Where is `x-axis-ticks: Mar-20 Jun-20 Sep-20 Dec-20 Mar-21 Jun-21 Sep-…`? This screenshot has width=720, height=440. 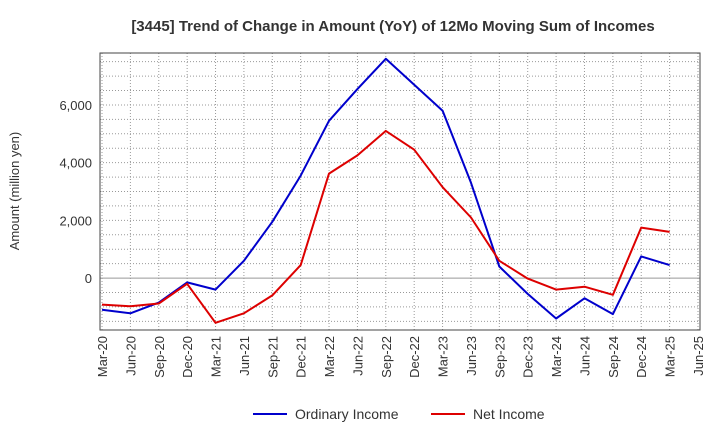
x-axis-ticks: Mar-20 Jun-20 Sep-20 Dec-20 Mar-21 Jun-21 Sep-… is located at coordinates (400, 357).